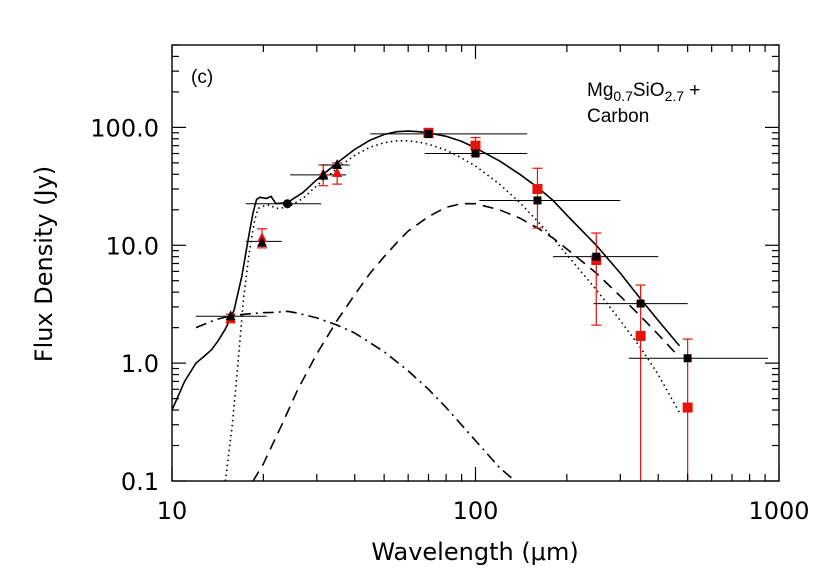 This screenshot has height=586, width=830. I want to click on y-tick-label: 100.0, so click(124, 128).